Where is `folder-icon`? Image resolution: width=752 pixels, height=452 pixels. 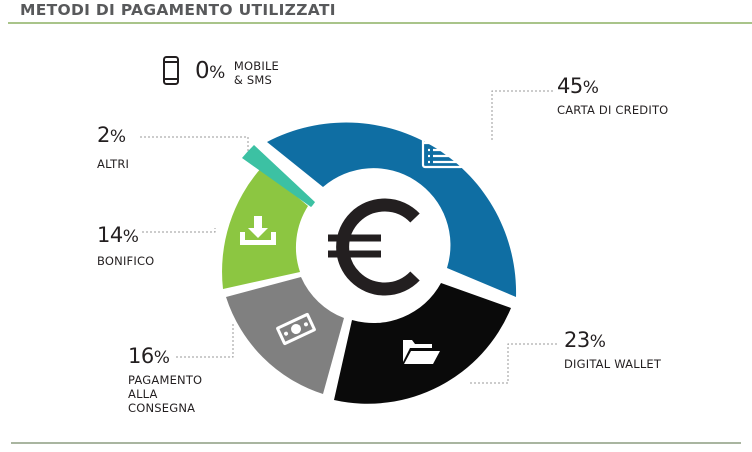
folder-icon is located at coordinates (421, 352).